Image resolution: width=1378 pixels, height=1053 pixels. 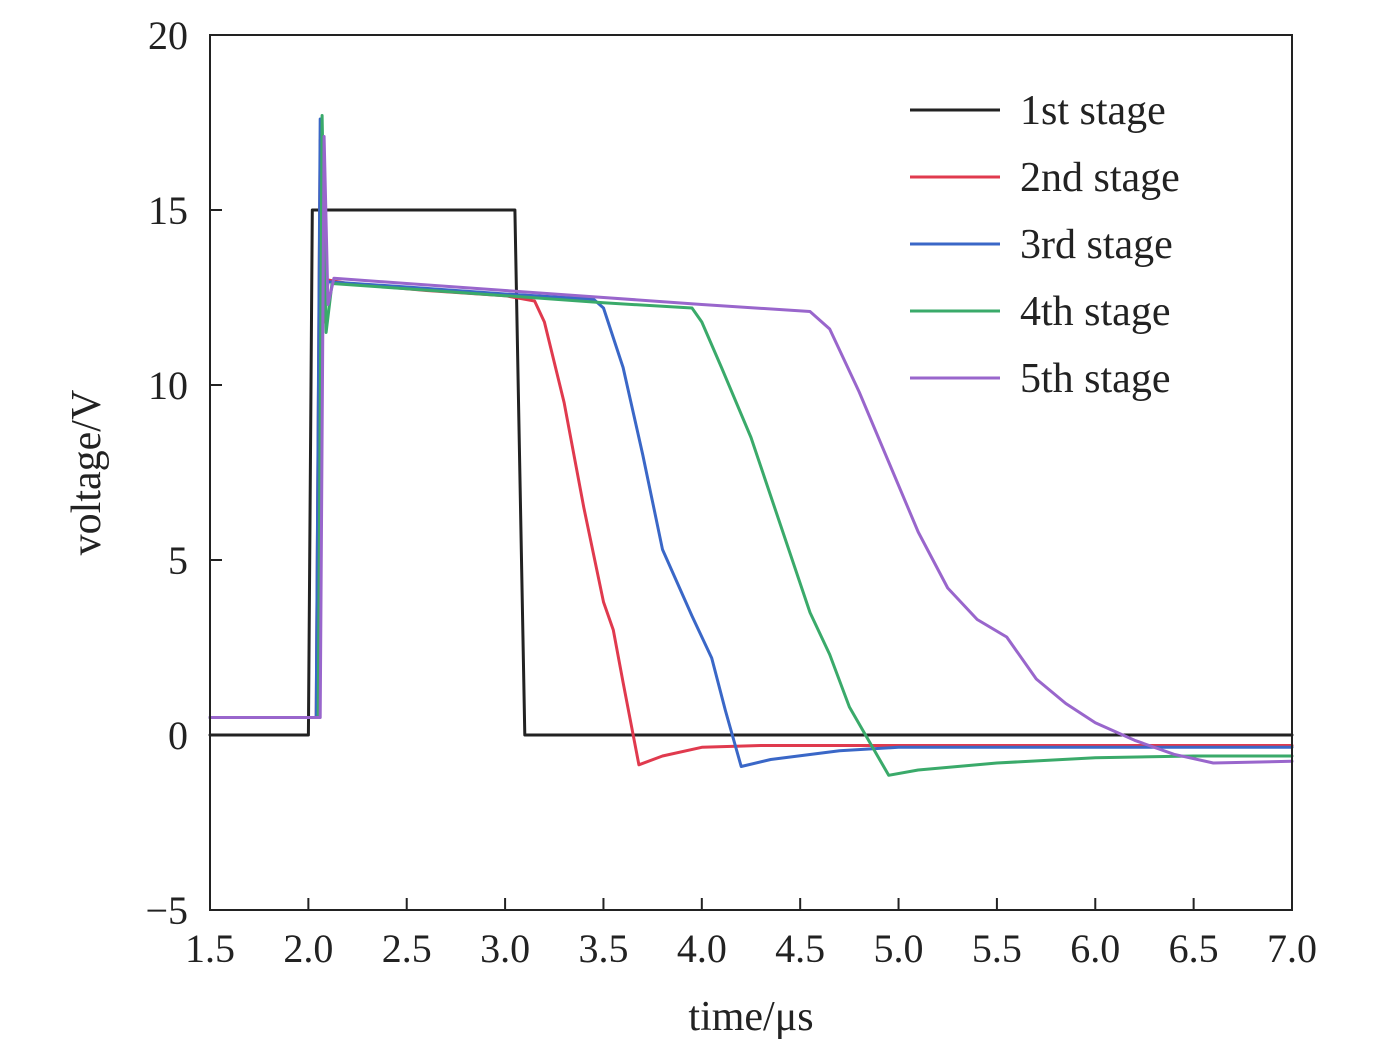 What do you see at coordinates (603, 948) in the screenshot?
I see `x-tick-label: 3.5` at bounding box center [603, 948].